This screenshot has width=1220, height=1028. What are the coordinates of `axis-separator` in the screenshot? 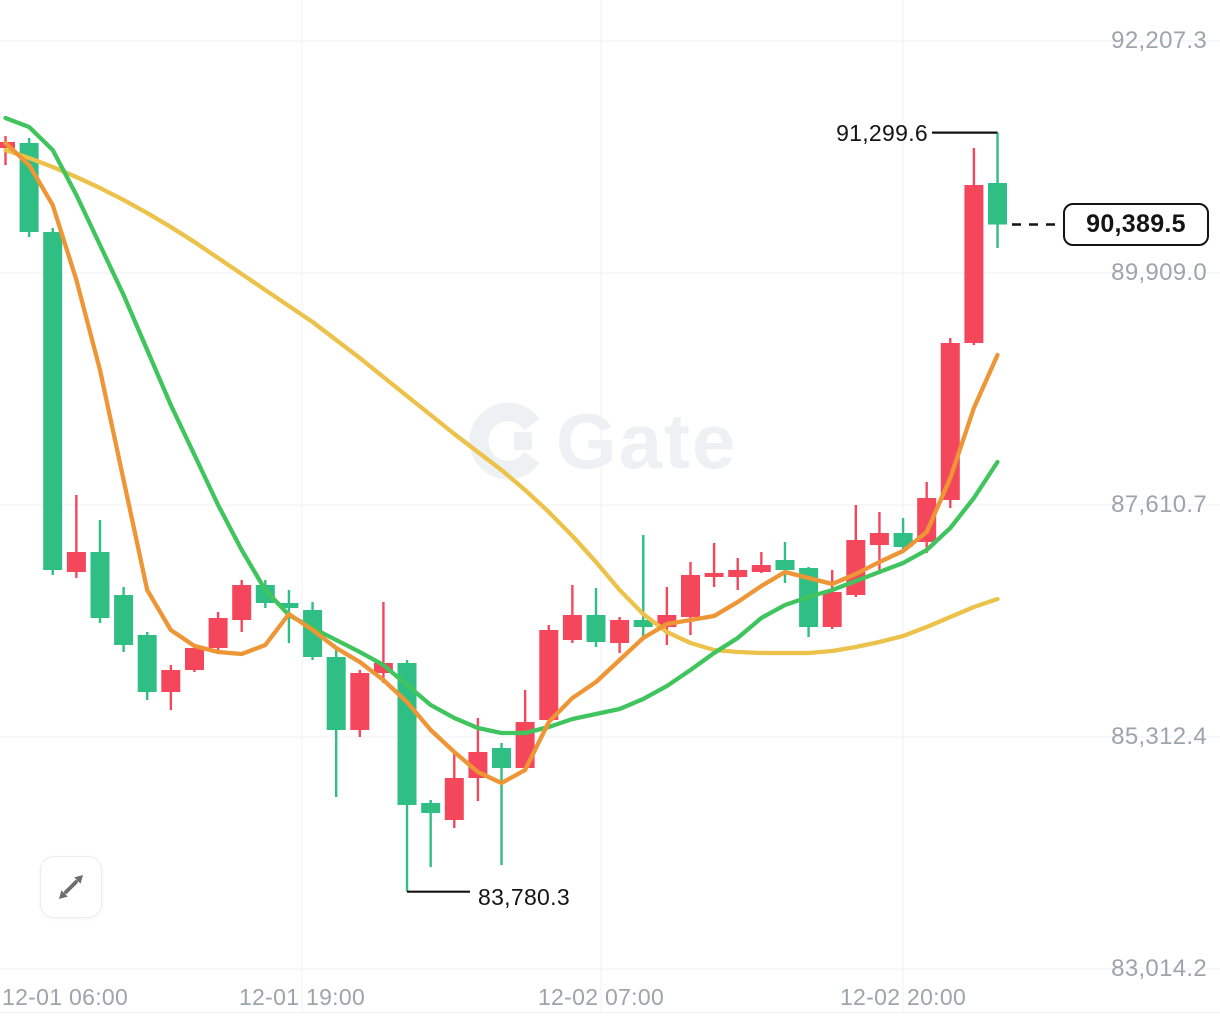 It's located at (610, 1012).